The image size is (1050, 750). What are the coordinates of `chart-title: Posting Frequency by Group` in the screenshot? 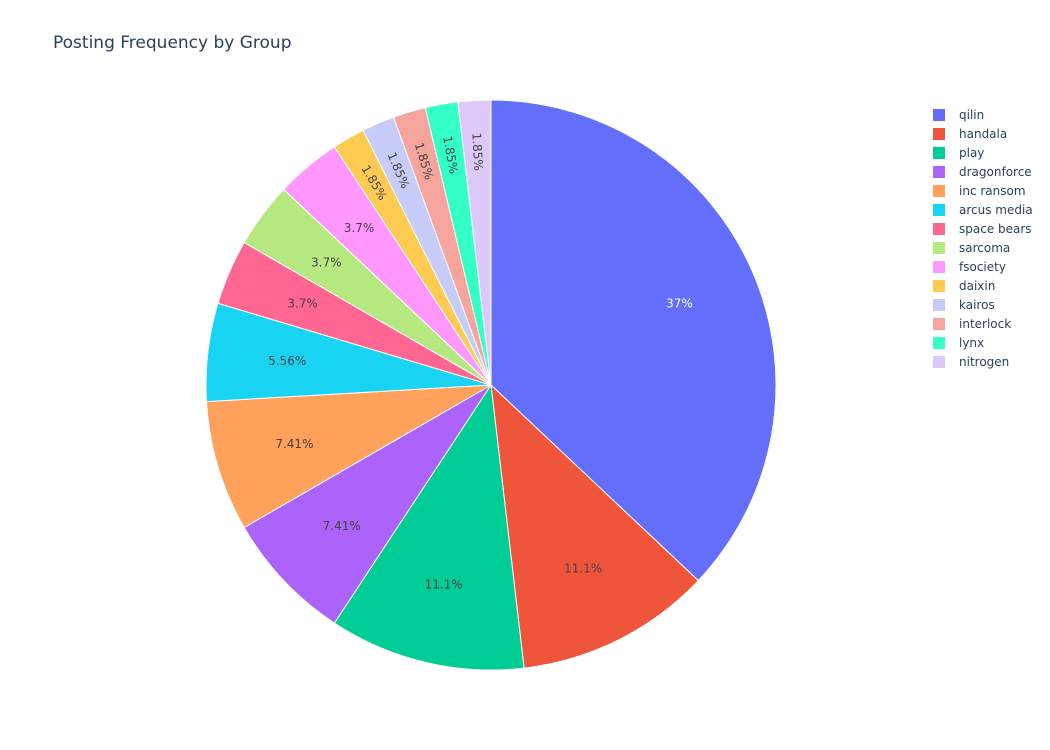 It's located at (172, 43).